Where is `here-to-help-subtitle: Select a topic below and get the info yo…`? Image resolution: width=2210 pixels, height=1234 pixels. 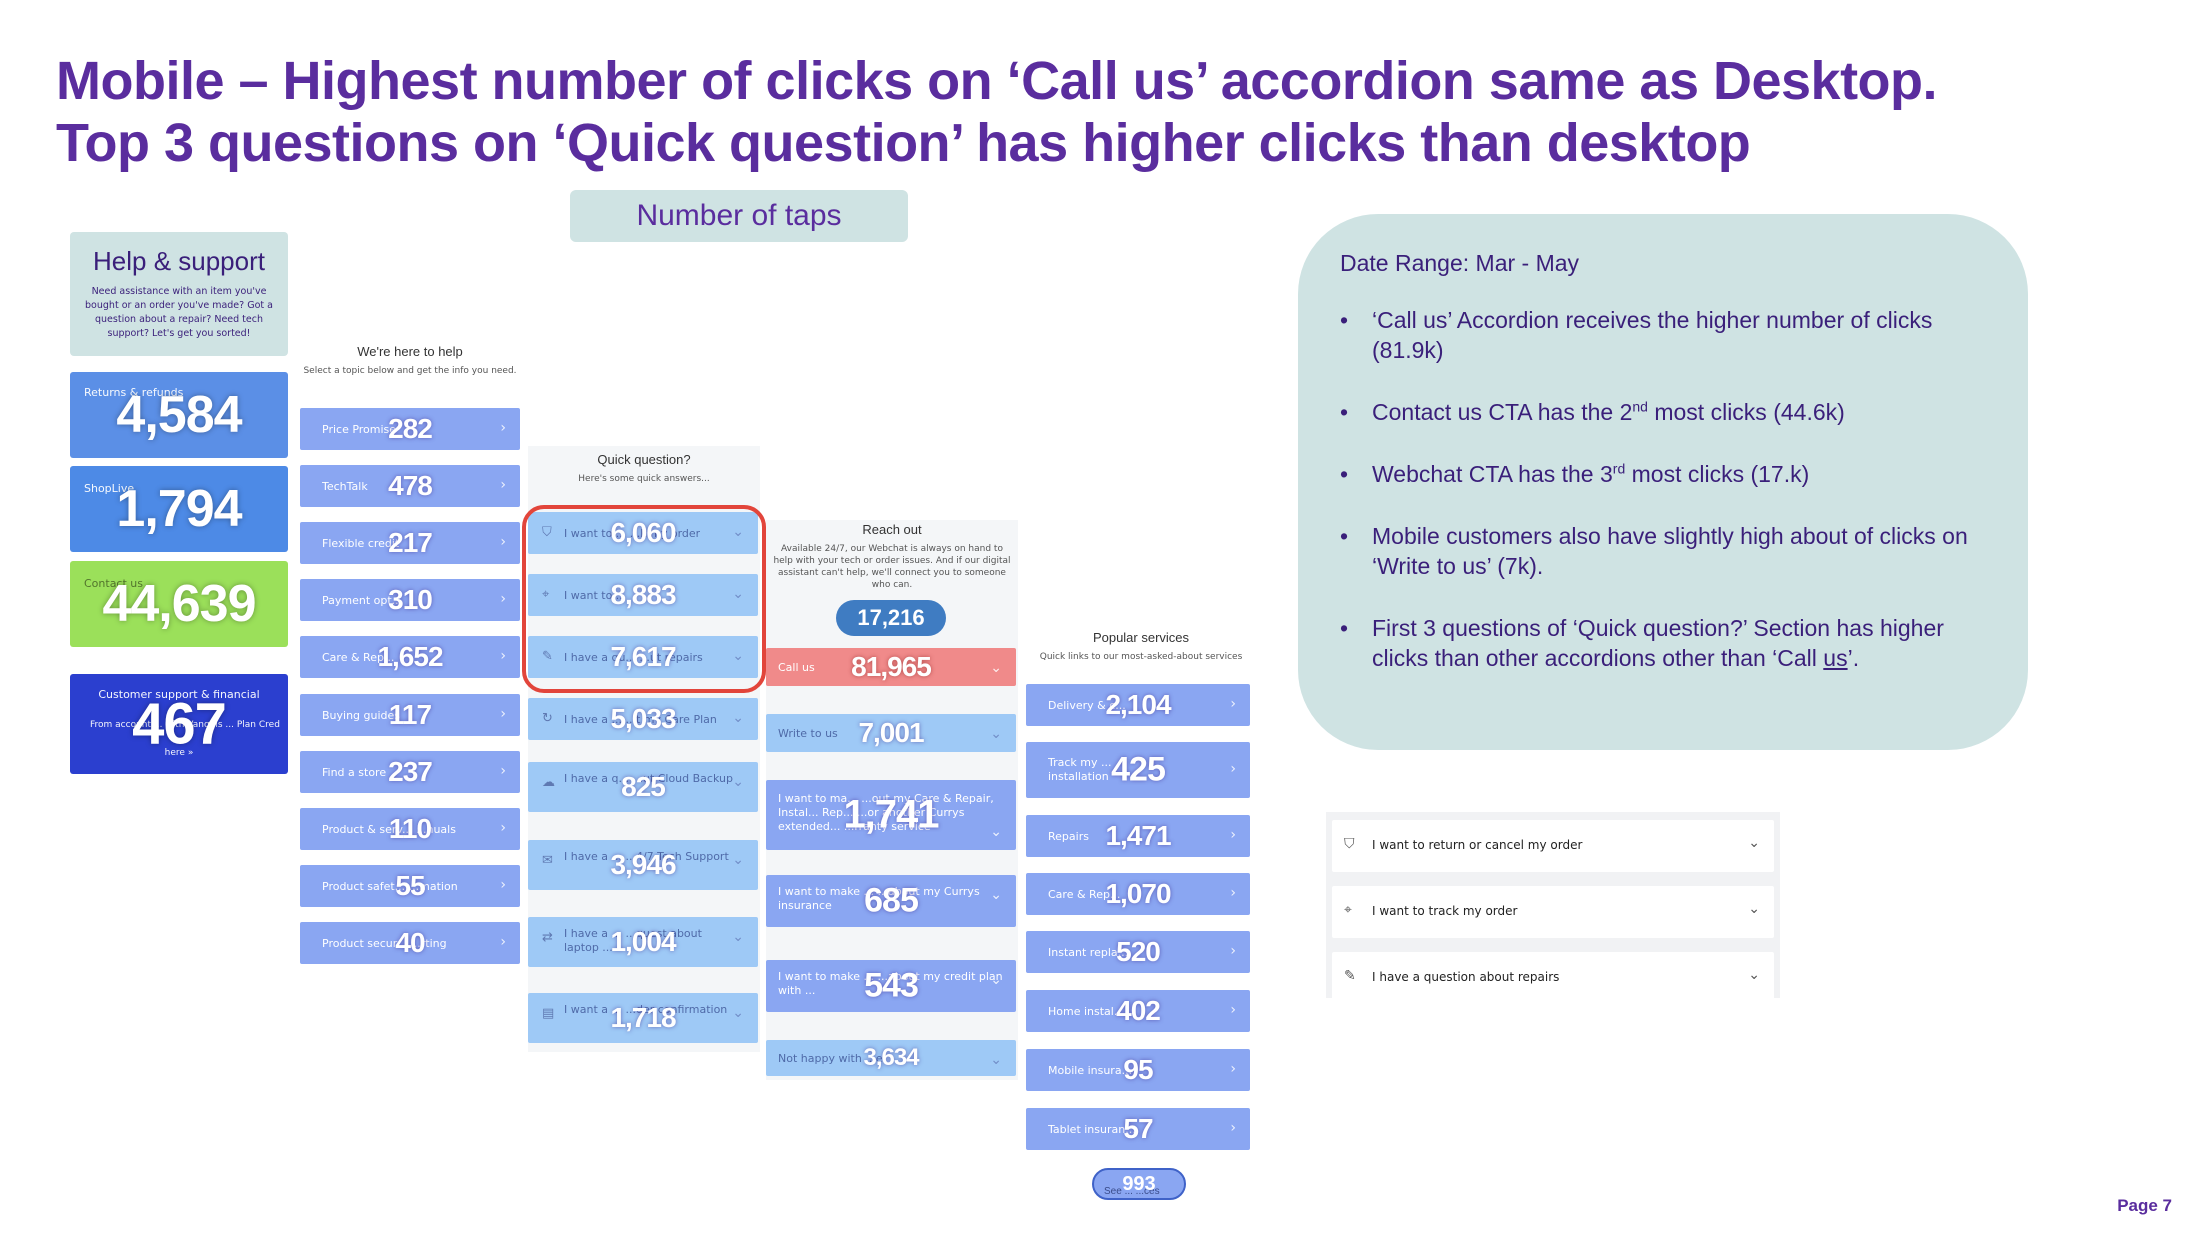
here-to-help-subtitle: Select a topic below and get the info yo… is located at coordinates (410, 371).